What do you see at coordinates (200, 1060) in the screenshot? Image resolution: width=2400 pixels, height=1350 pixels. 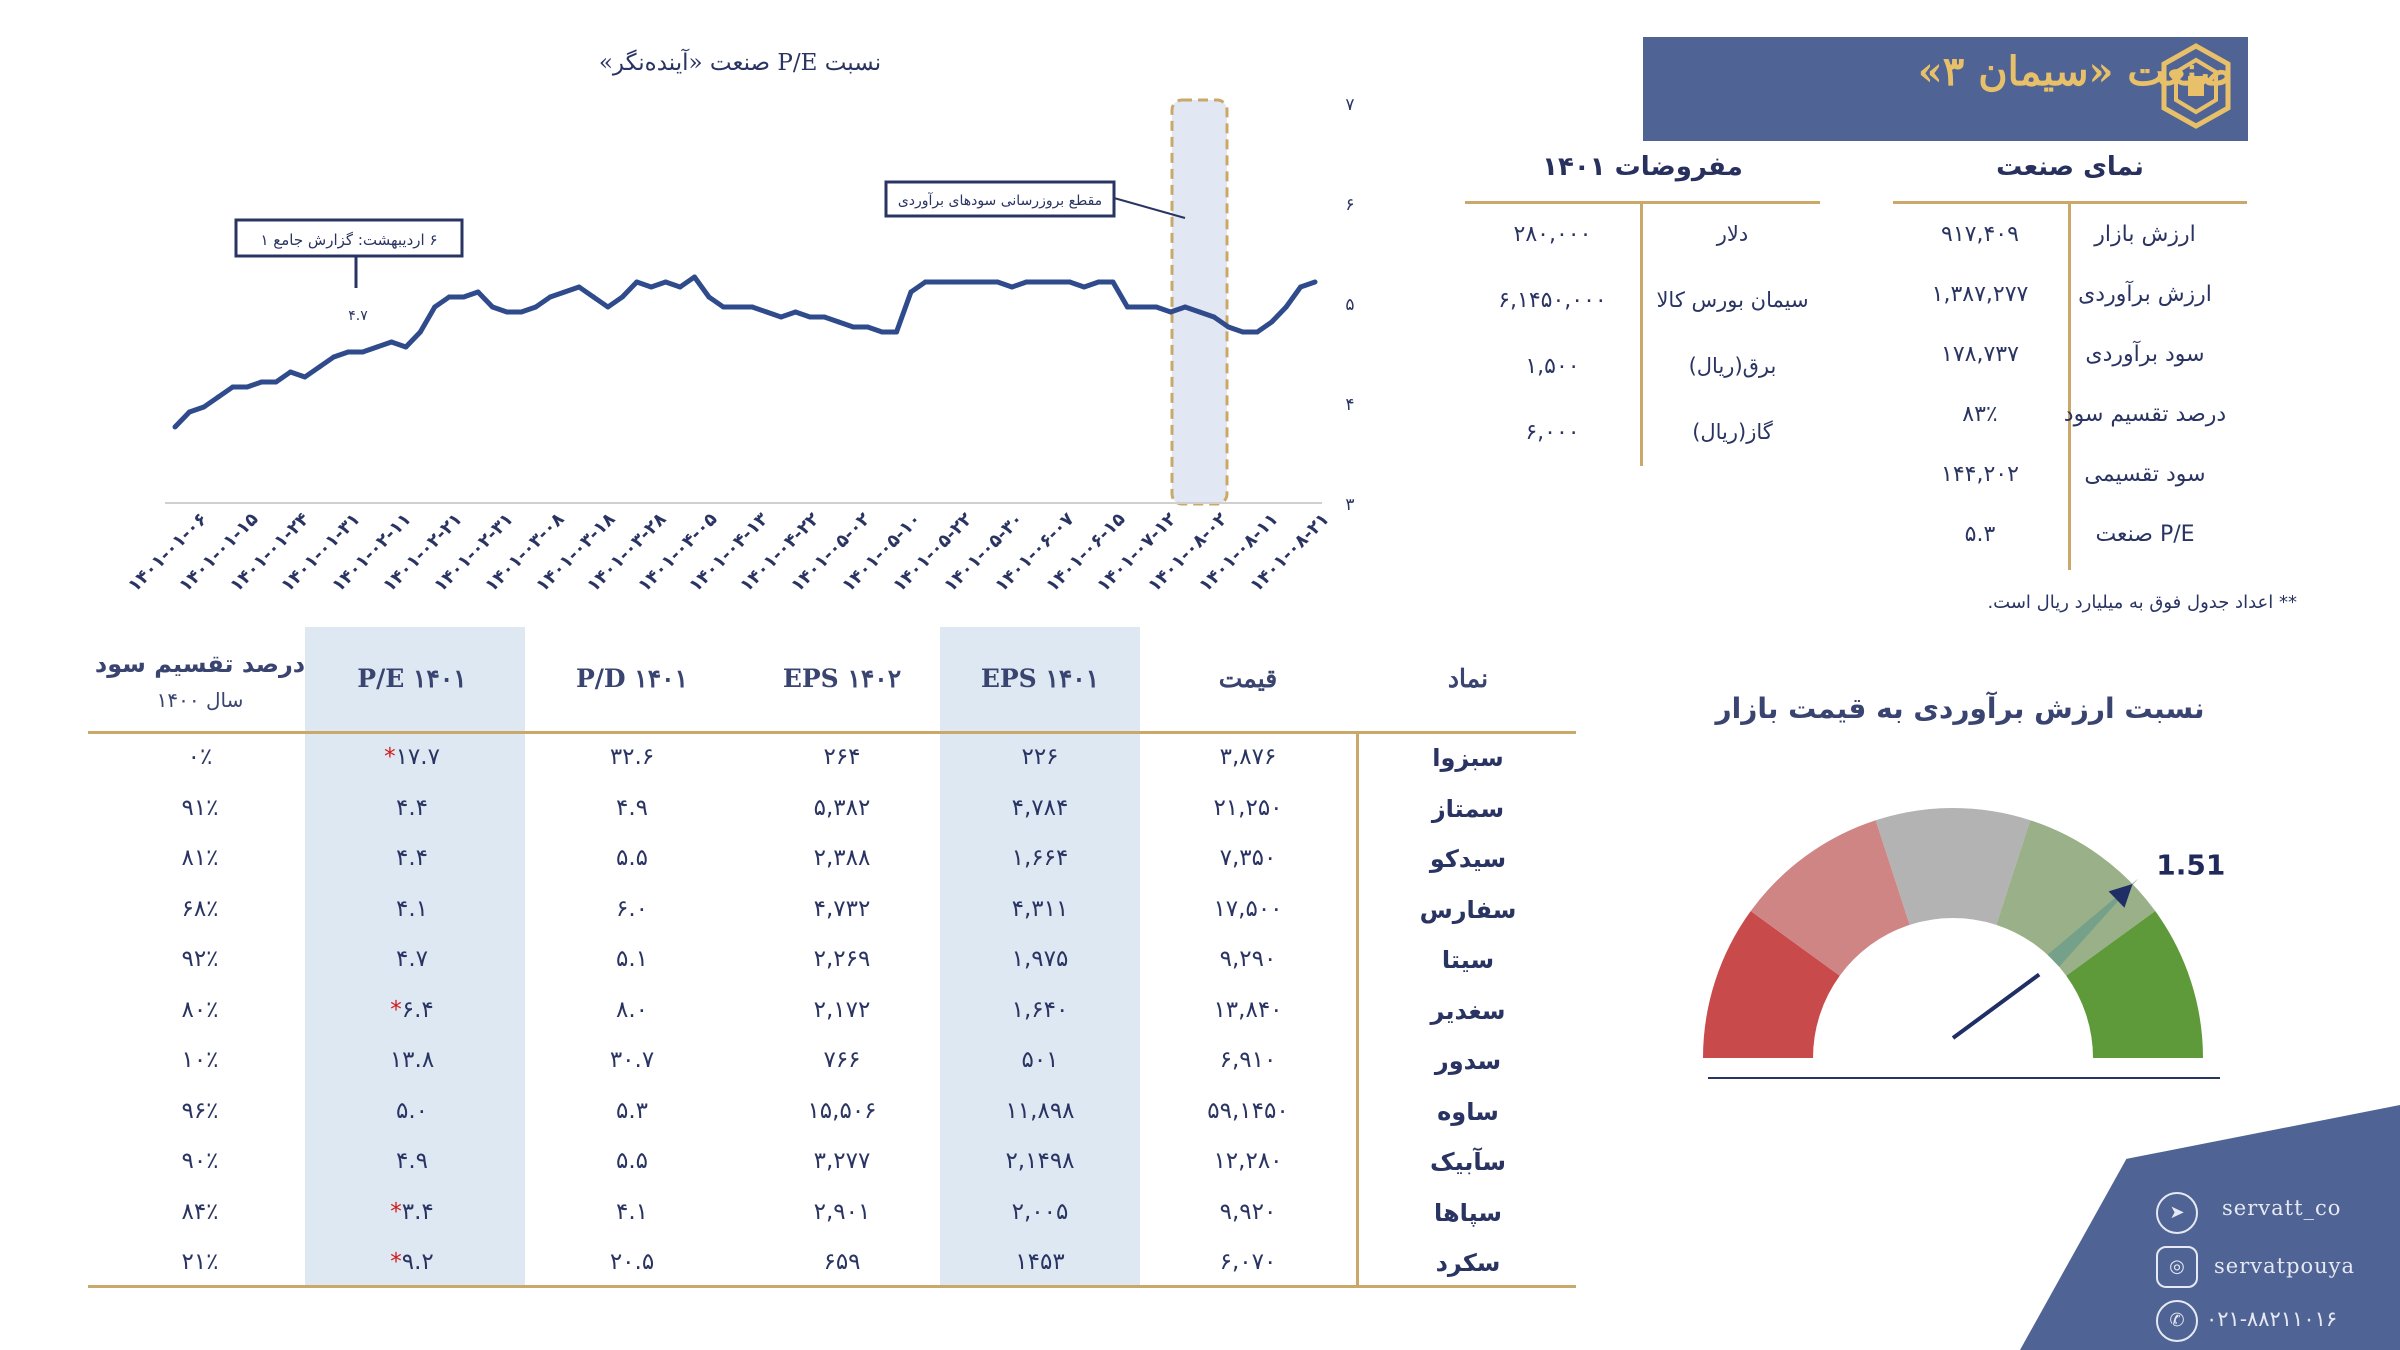 I see `dividend-cell: ۱۰٪` at bounding box center [200, 1060].